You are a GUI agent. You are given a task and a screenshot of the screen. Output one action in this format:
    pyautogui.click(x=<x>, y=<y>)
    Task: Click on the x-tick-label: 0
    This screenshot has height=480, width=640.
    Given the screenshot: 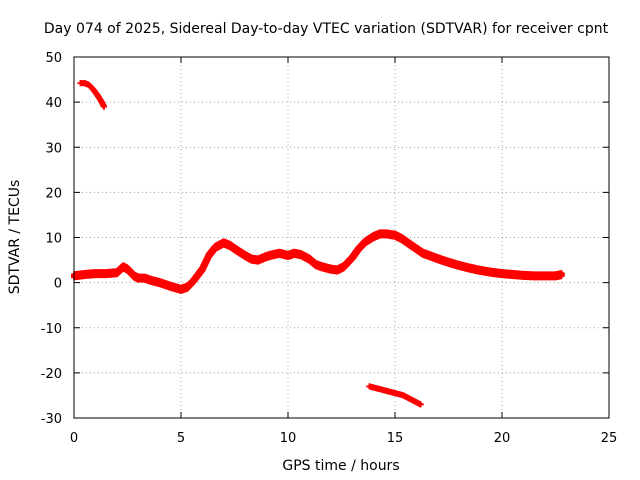 What is the action you would take?
    pyautogui.click(x=74, y=438)
    